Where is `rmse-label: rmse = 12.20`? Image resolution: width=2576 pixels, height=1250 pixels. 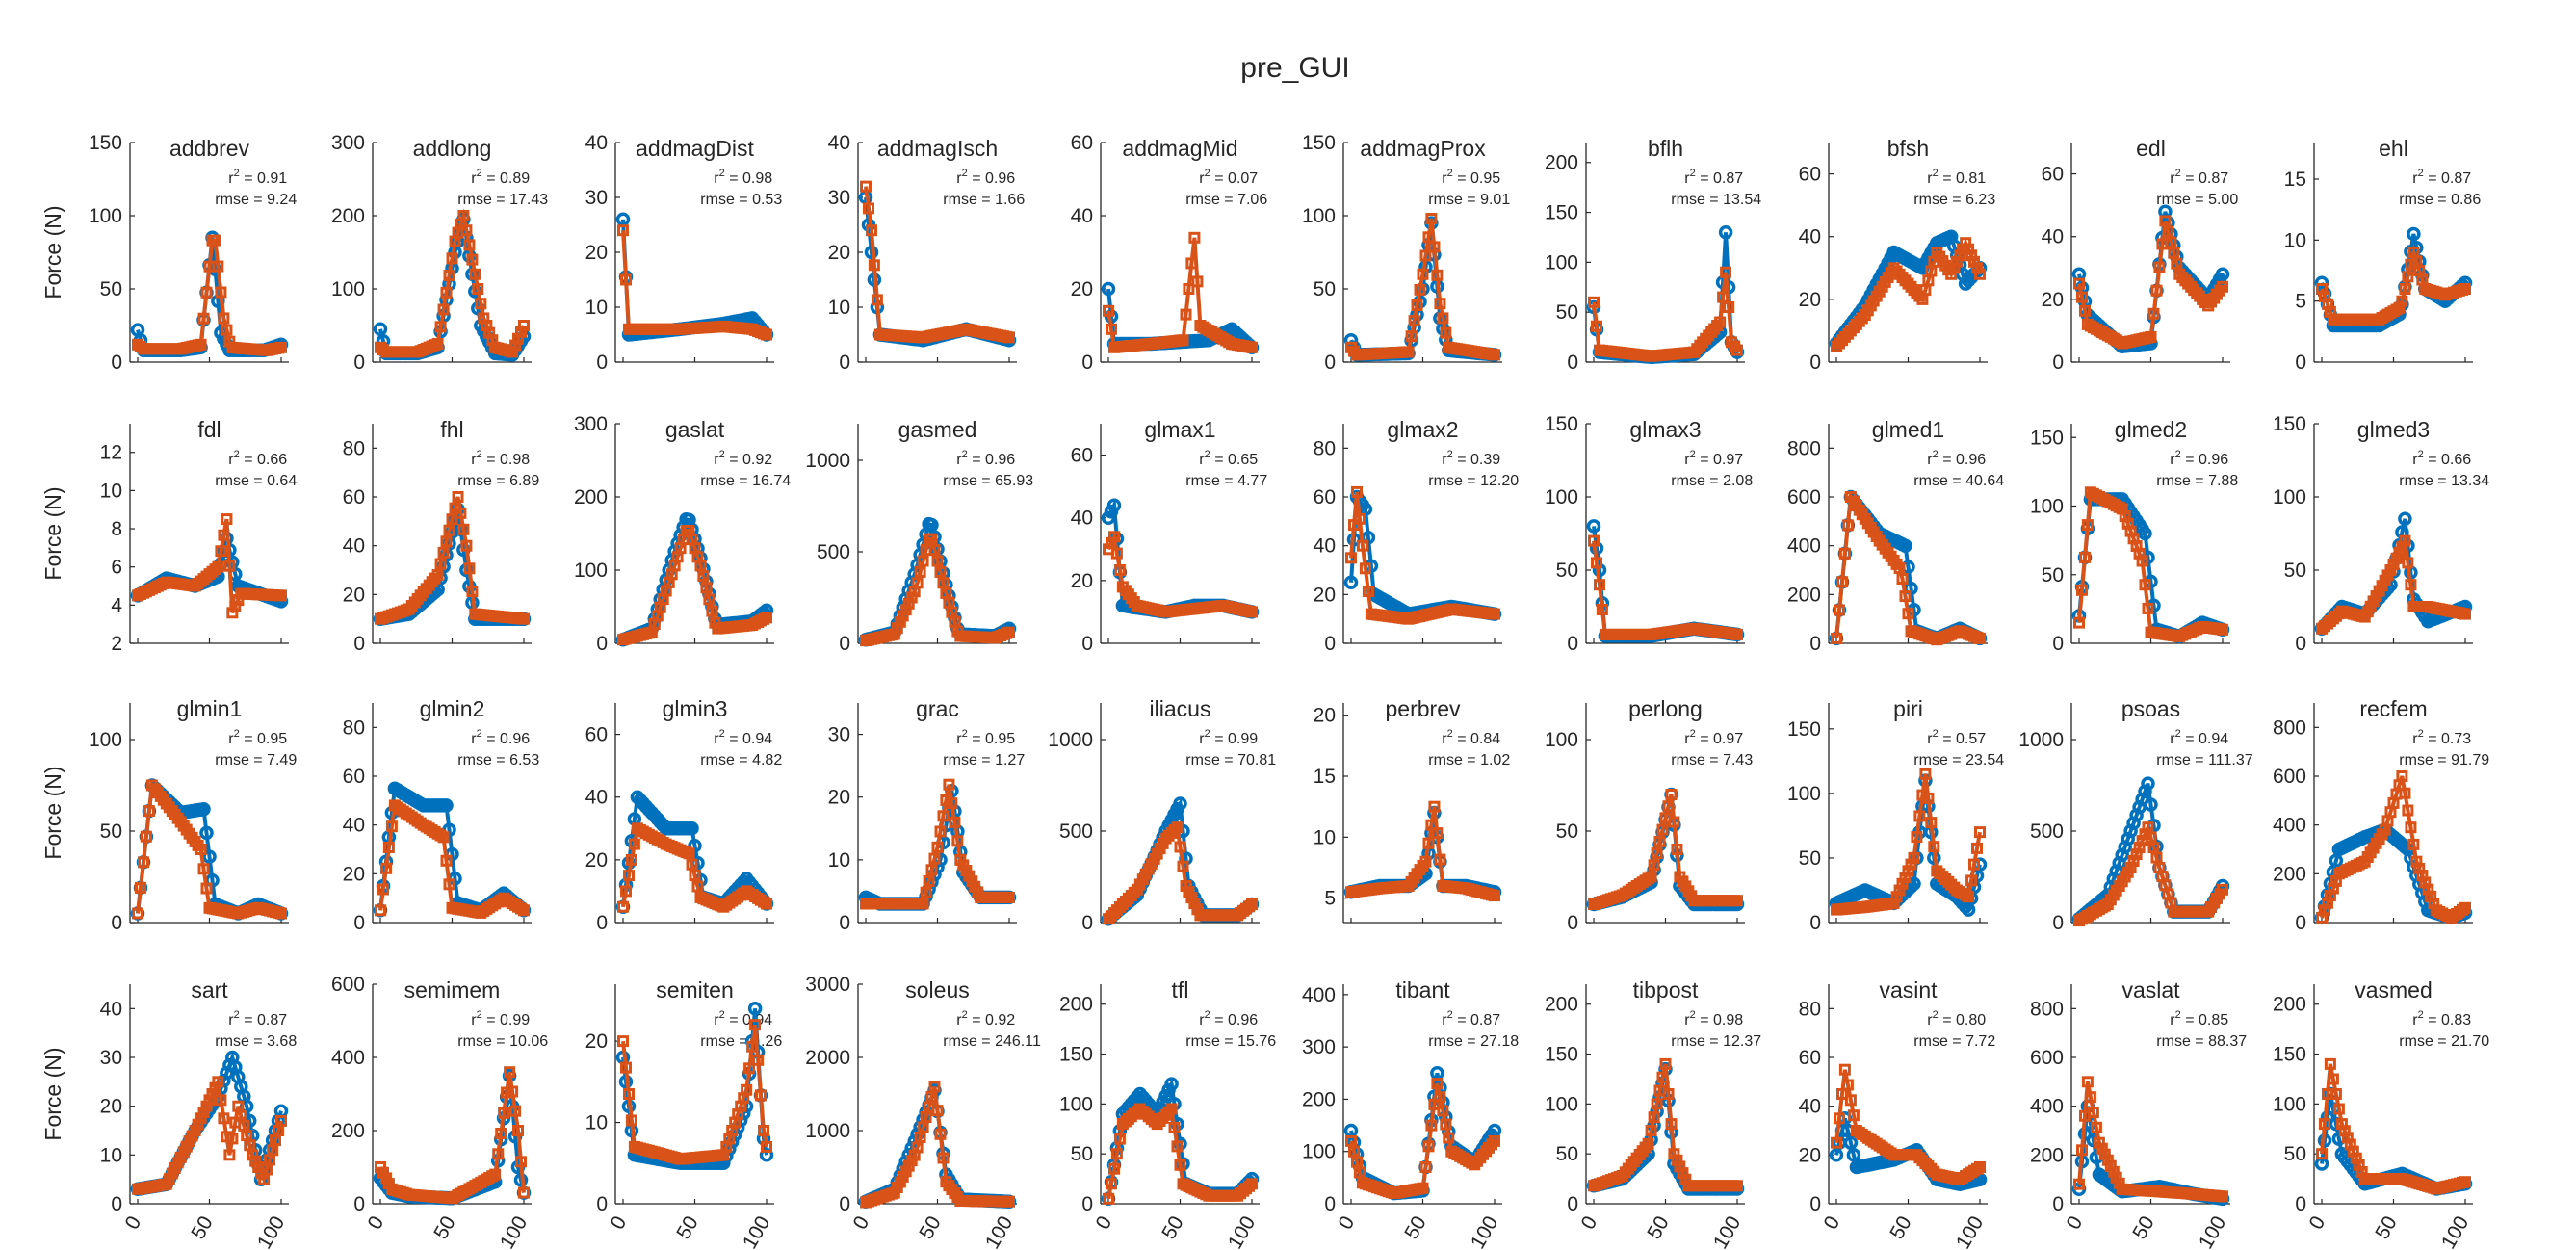 rmse-label: rmse = 12.20 is located at coordinates (1473, 481).